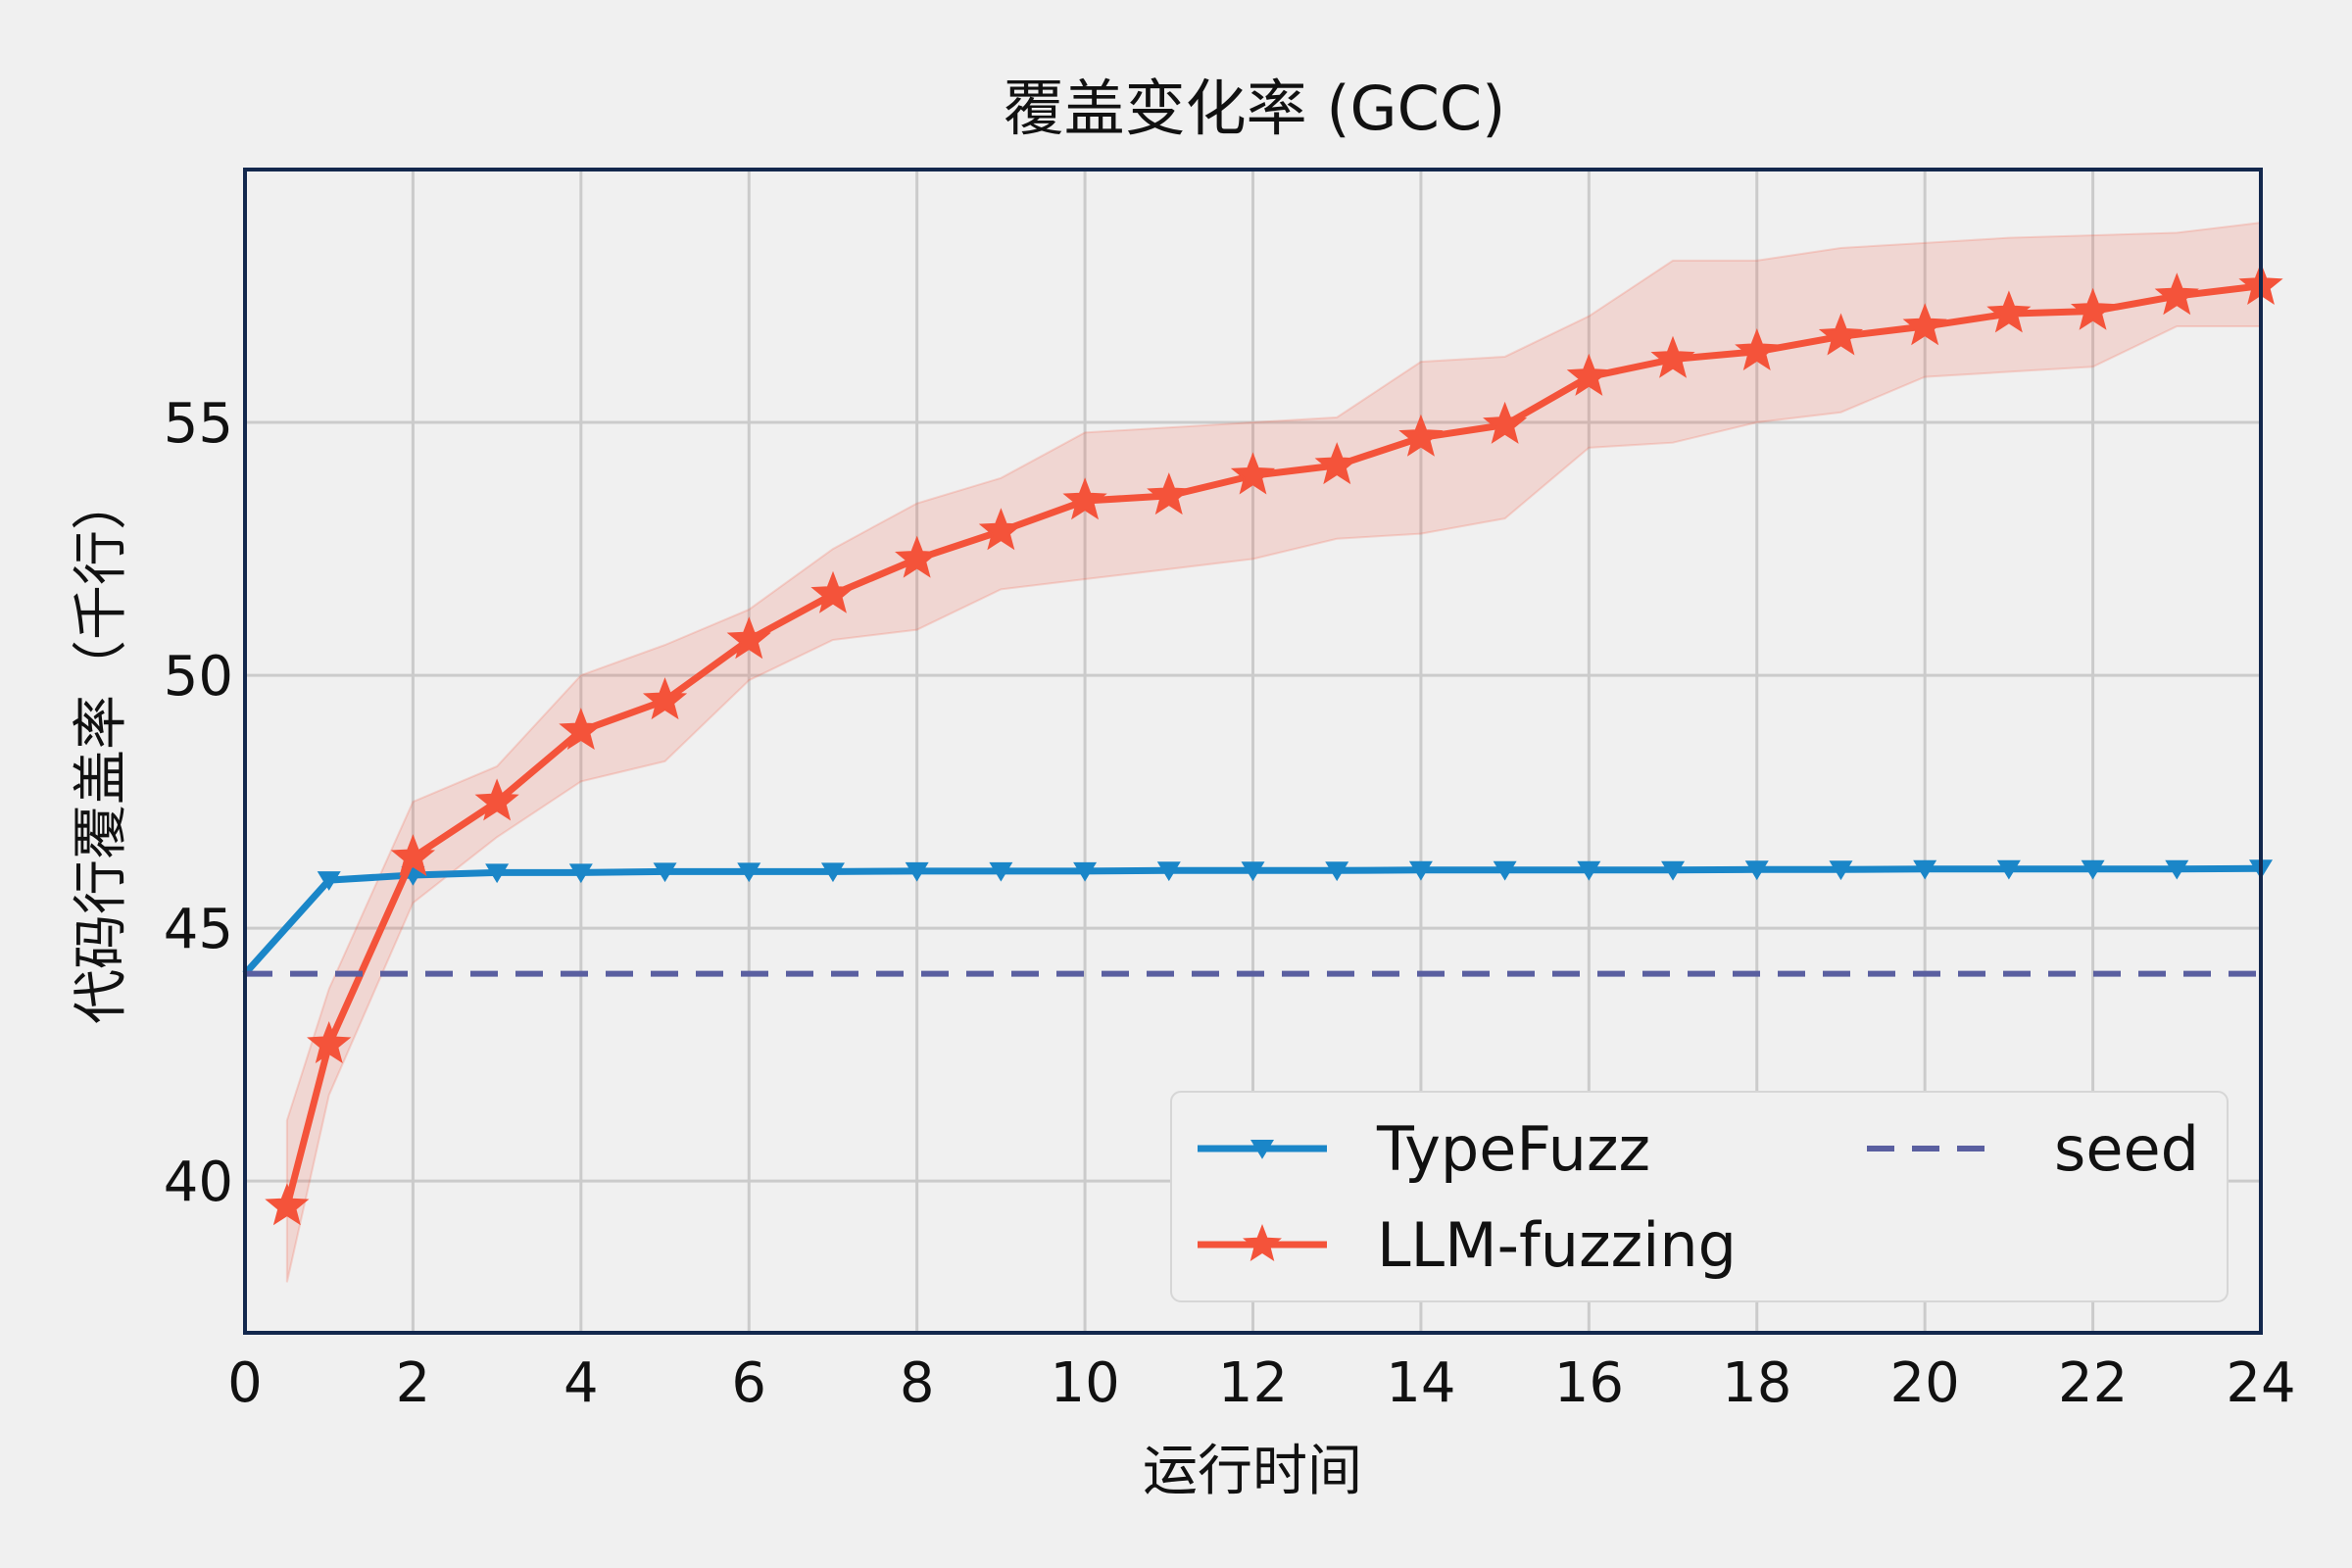 This screenshot has width=2352, height=1568. What do you see at coordinates (1420, 1383) in the screenshot?
I see `x-tick-label: 14` at bounding box center [1420, 1383].